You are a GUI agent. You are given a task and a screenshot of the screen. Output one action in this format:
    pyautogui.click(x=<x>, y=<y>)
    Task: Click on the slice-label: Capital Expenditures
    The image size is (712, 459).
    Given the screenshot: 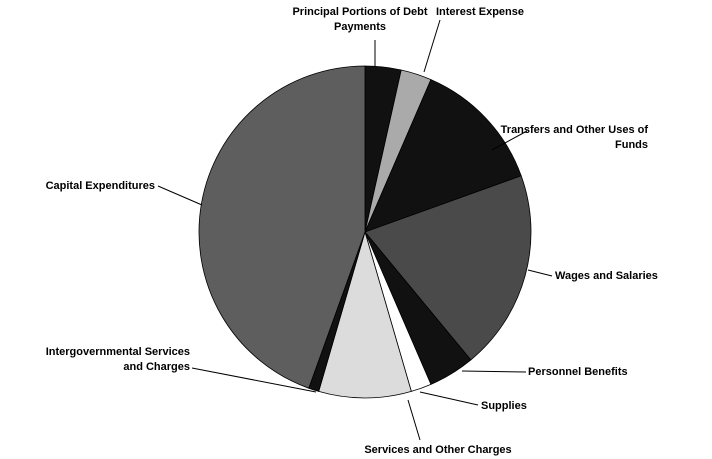 What is the action you would take?
    pyautogui.click(x=100, y=186)
    